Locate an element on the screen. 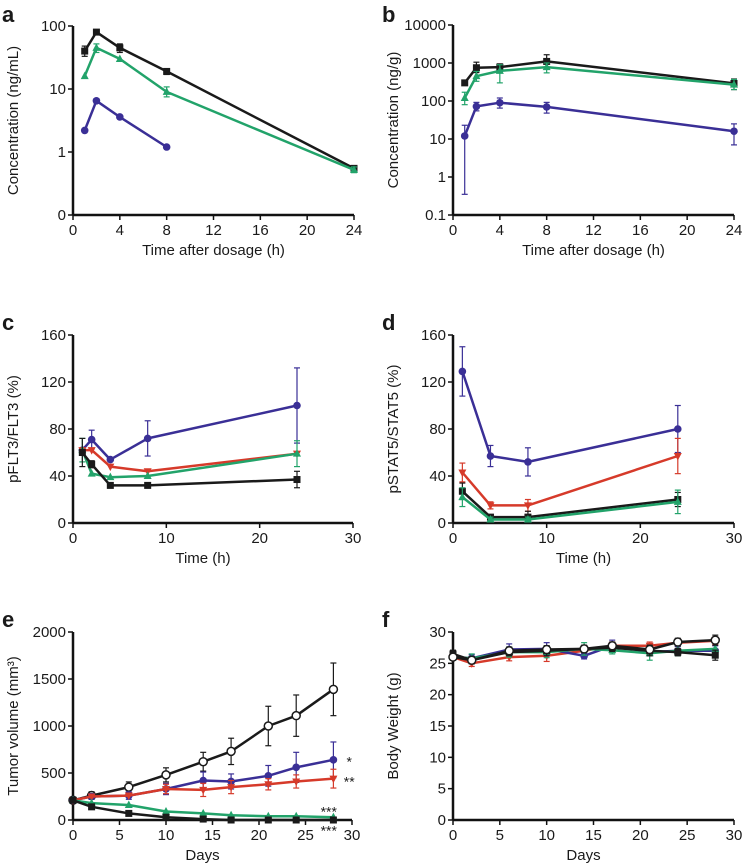 This screenshot has width=742, height=866. y-tick-label: 40 is located at coordinates (57, 476).